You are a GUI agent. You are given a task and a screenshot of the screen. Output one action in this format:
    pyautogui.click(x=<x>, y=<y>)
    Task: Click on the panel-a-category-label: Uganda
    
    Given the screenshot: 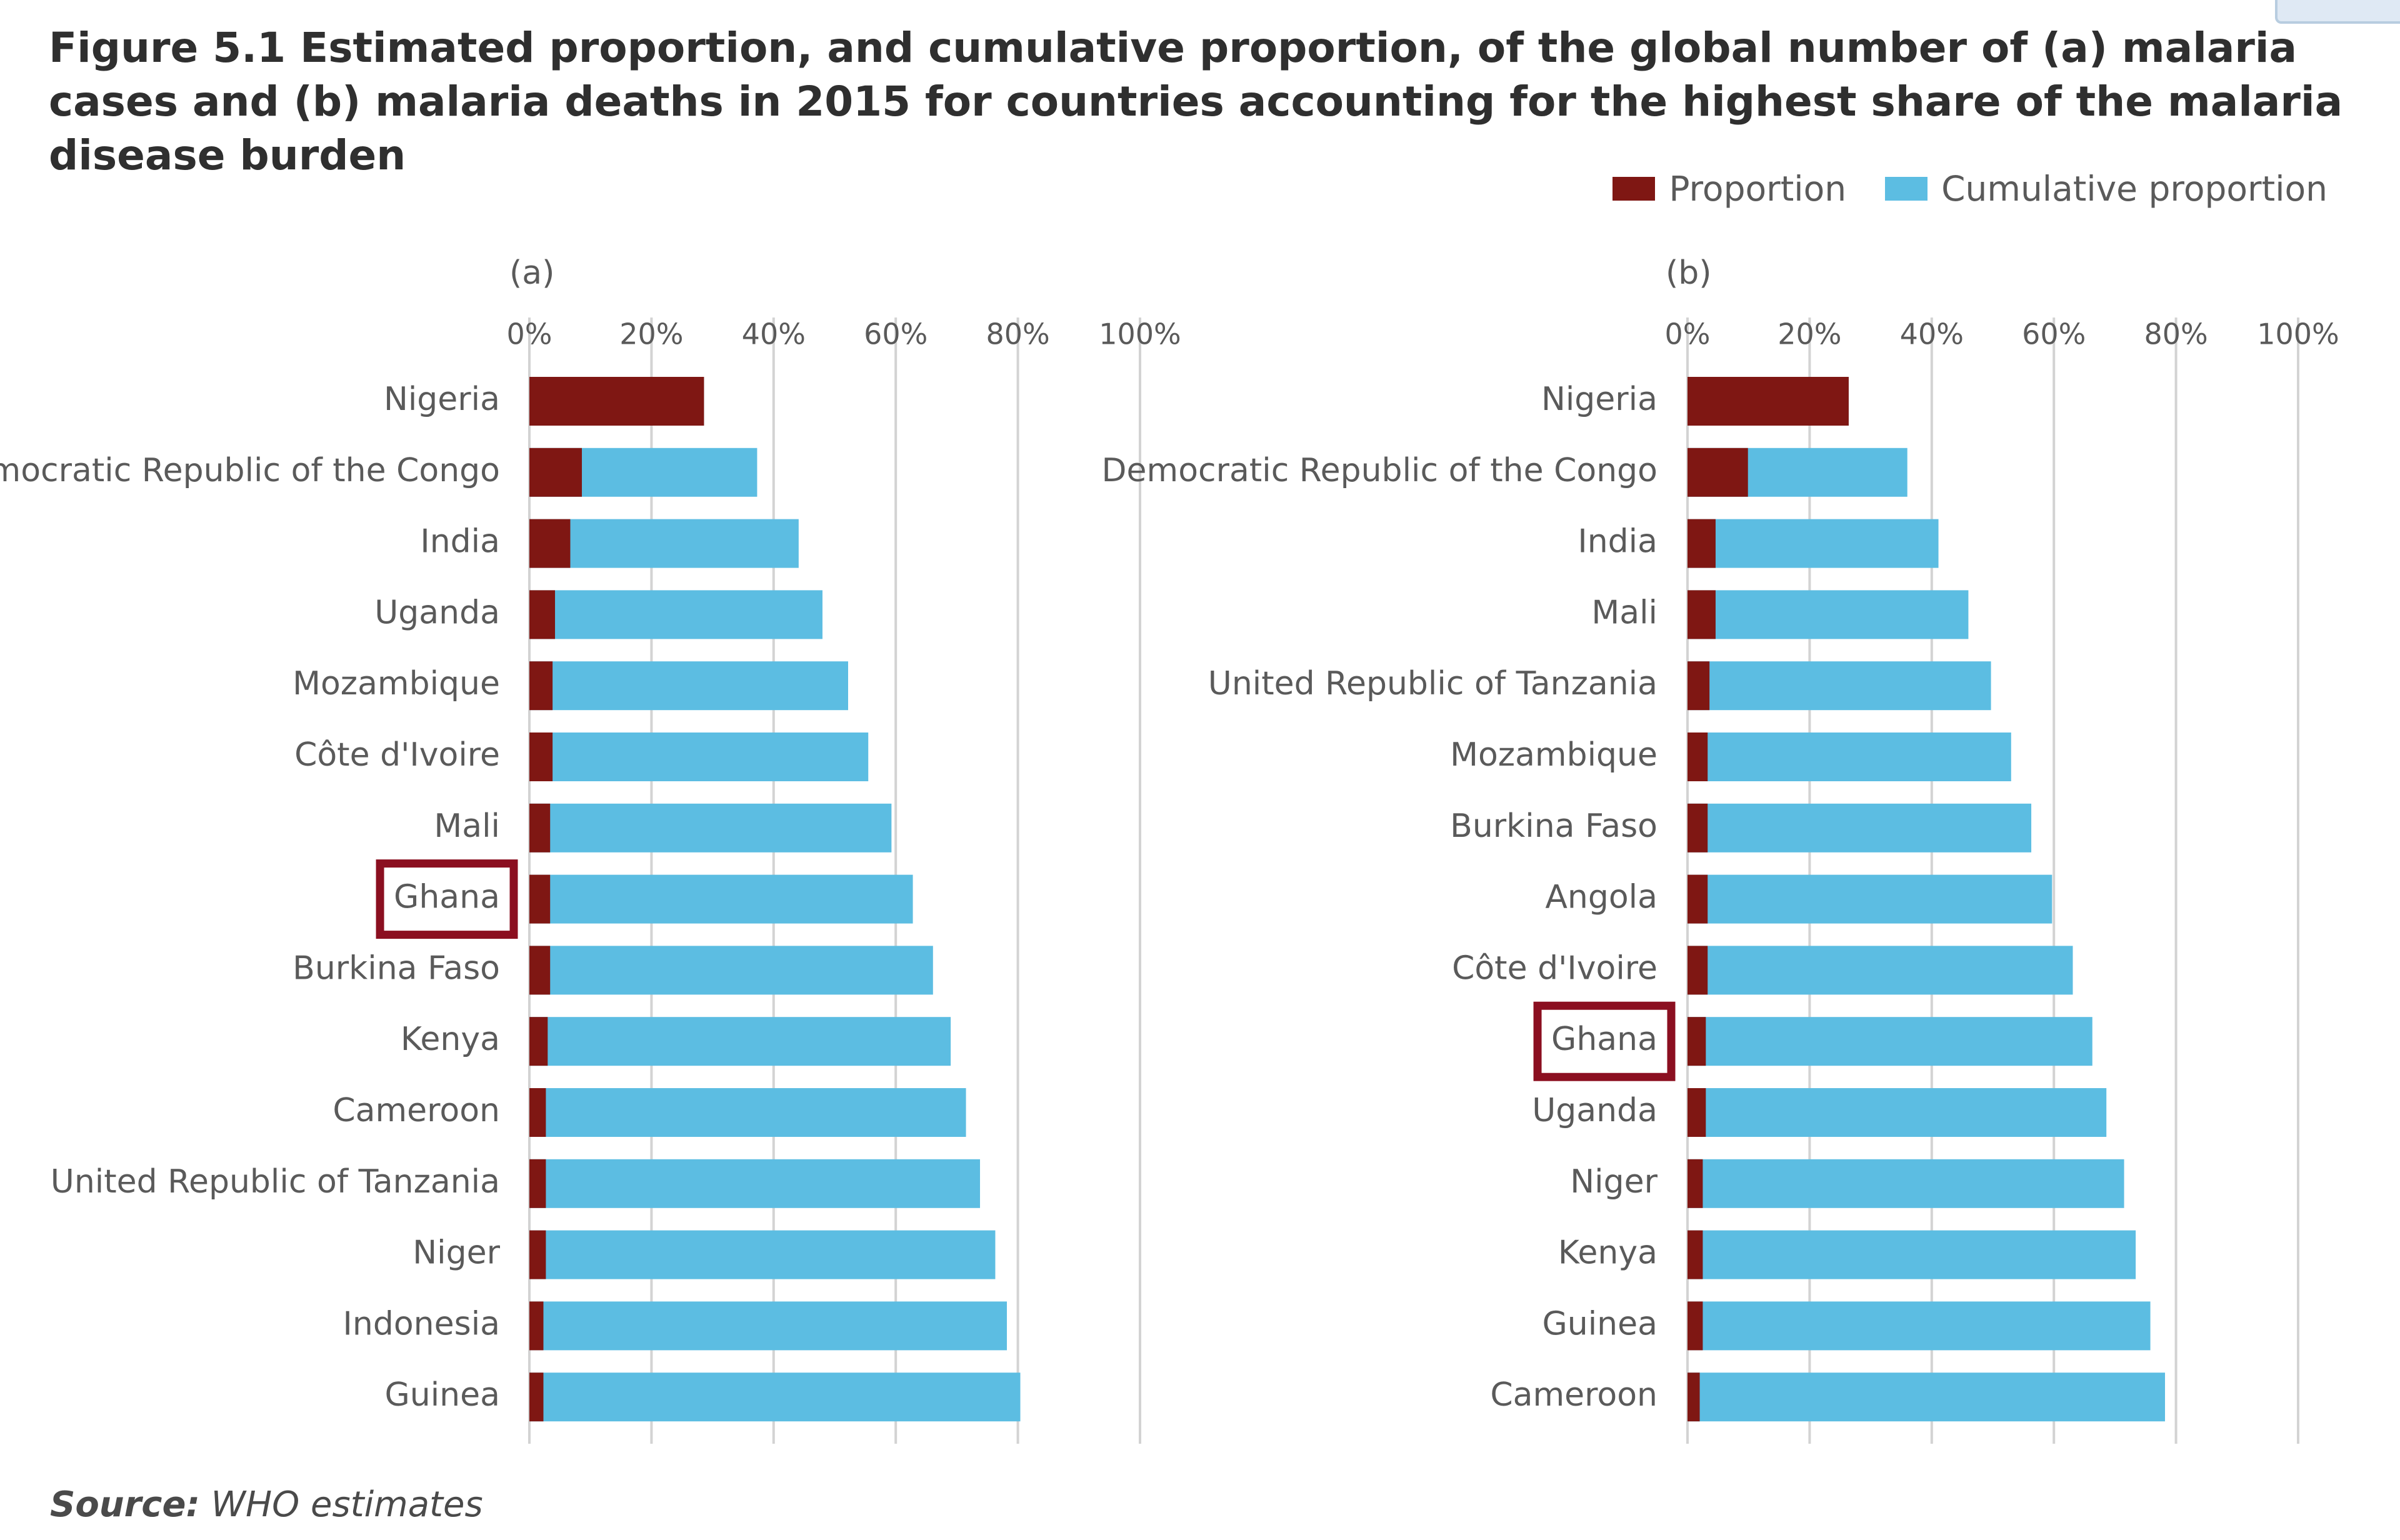 What is the action you would take?
    pyautogui.click(x=437, y=612)
    